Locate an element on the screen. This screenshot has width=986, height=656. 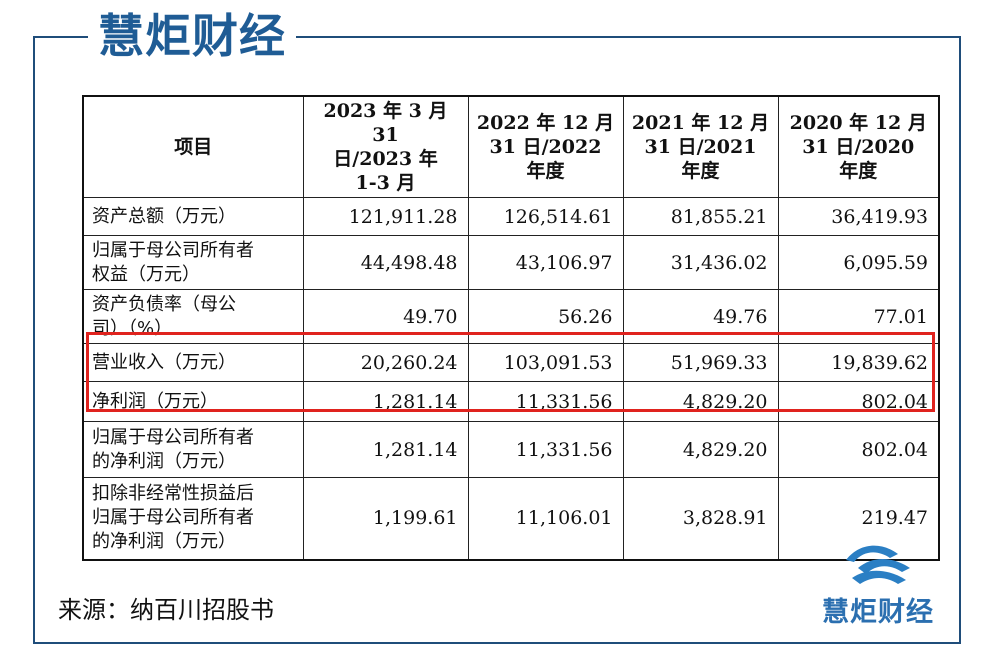
header-line: 2020 年 12 月 is located at coordinates (858, 123).